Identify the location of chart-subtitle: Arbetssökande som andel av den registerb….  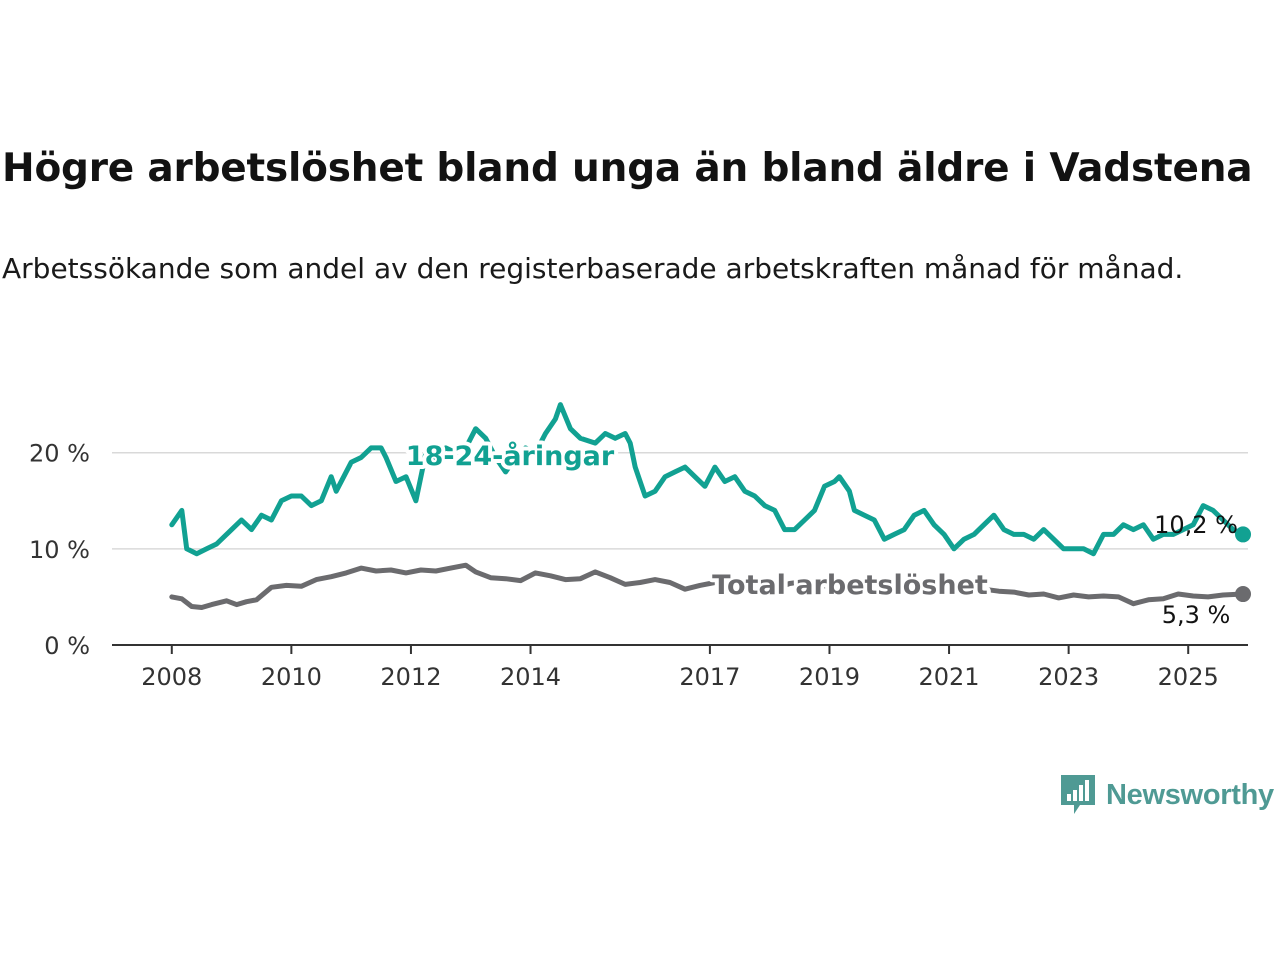
(593, 268).